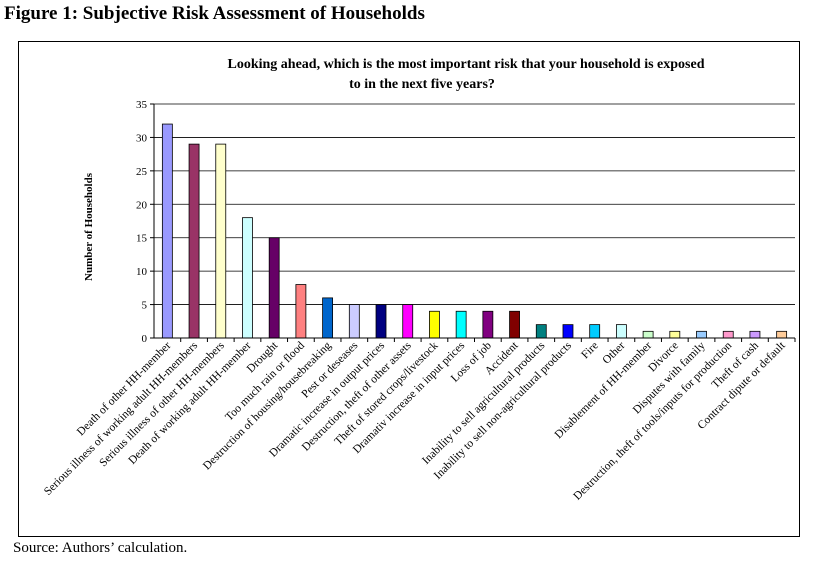 The image size is (815, 563). Describe the element at coordinates (145, 306) in the screenshot. I see `y-tick-label: 5` at that location.